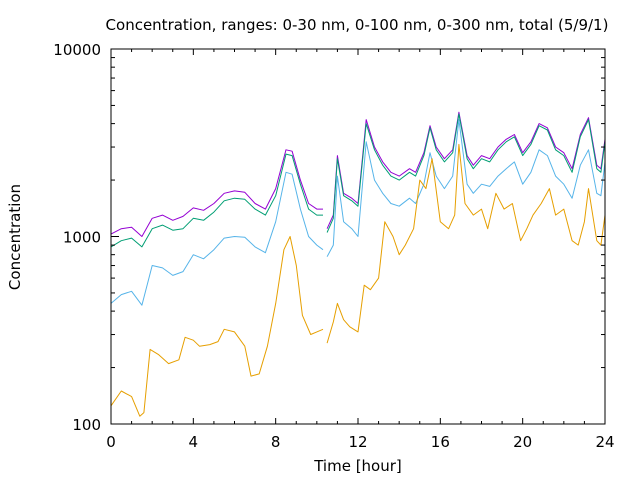 Image resolution: width=640 pixels, height=480 pixels. Describe the element at coordinates (15, 237) in the screenshot. I see `y-axis-label: Concentration` at that location.